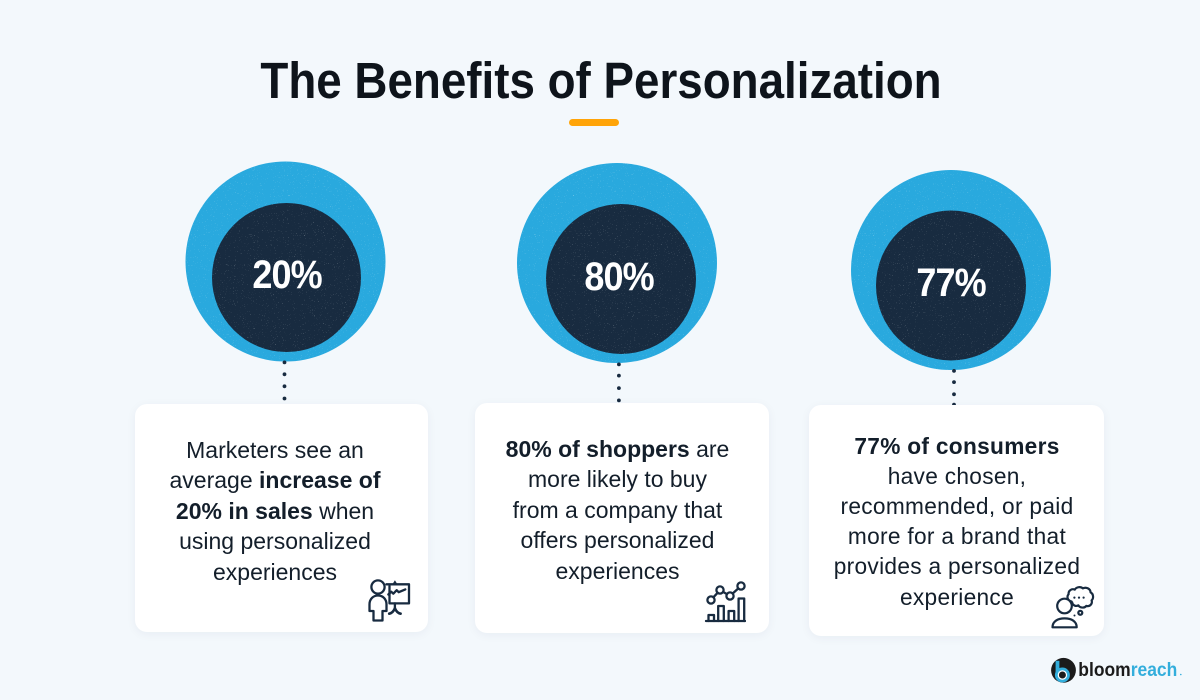 The height and width of the screenshot is (700, 1200). What do you see at coordinates (1127, 670) in the screenshot?
I see `svg-text: bloomreach` at bounding box center [1127, 670].